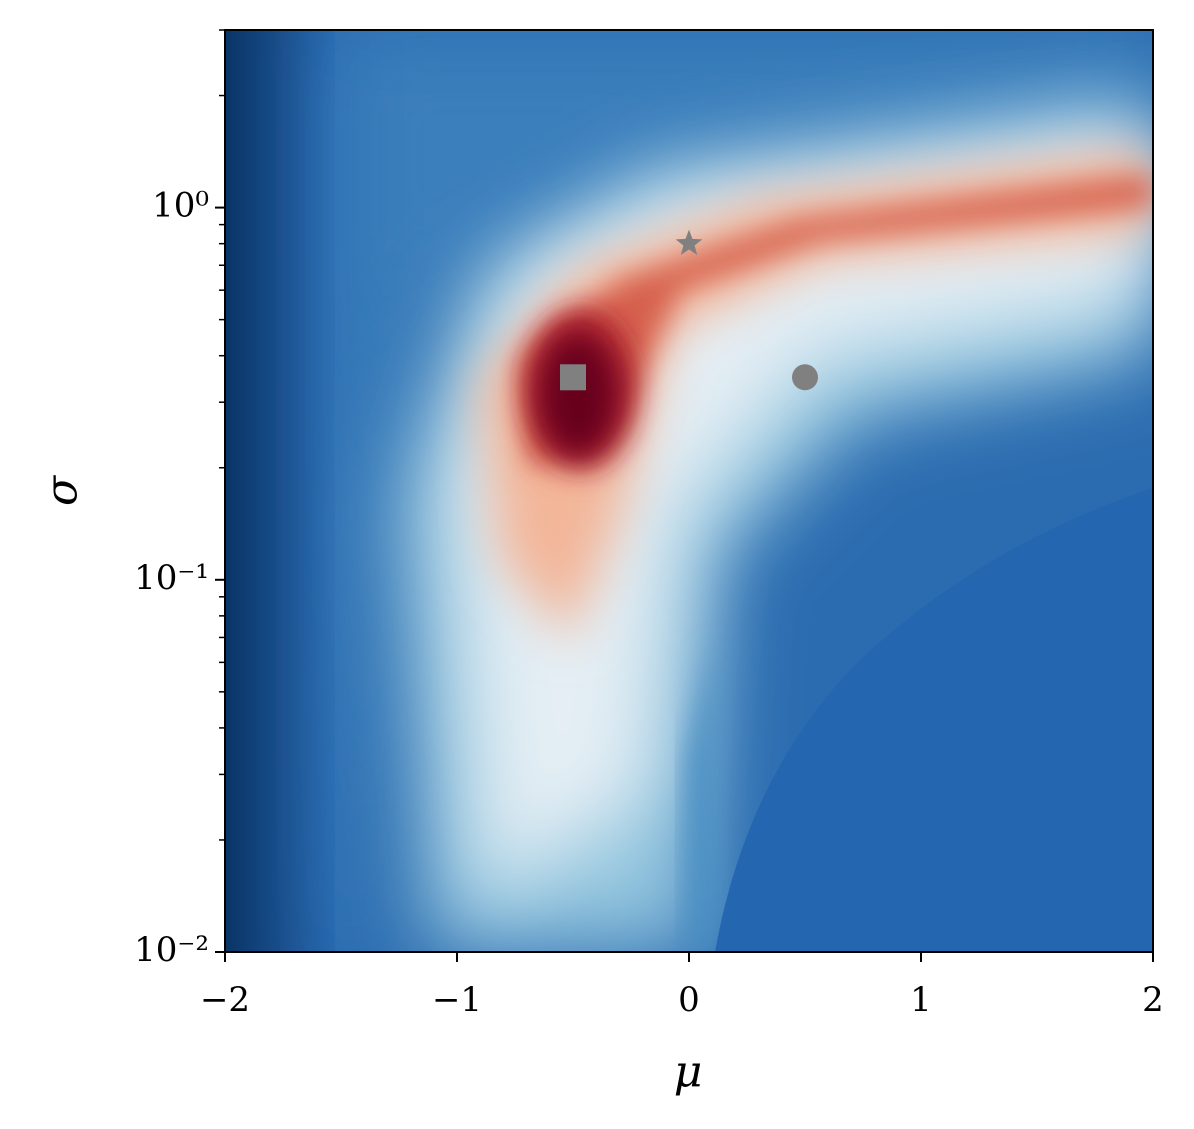 This screenshot has width=1194, height=1129. What do you see at coordinates (225, 1000) in the screenshot?
I see `x-tick-label: −2` at bounding box center [225, 1000].